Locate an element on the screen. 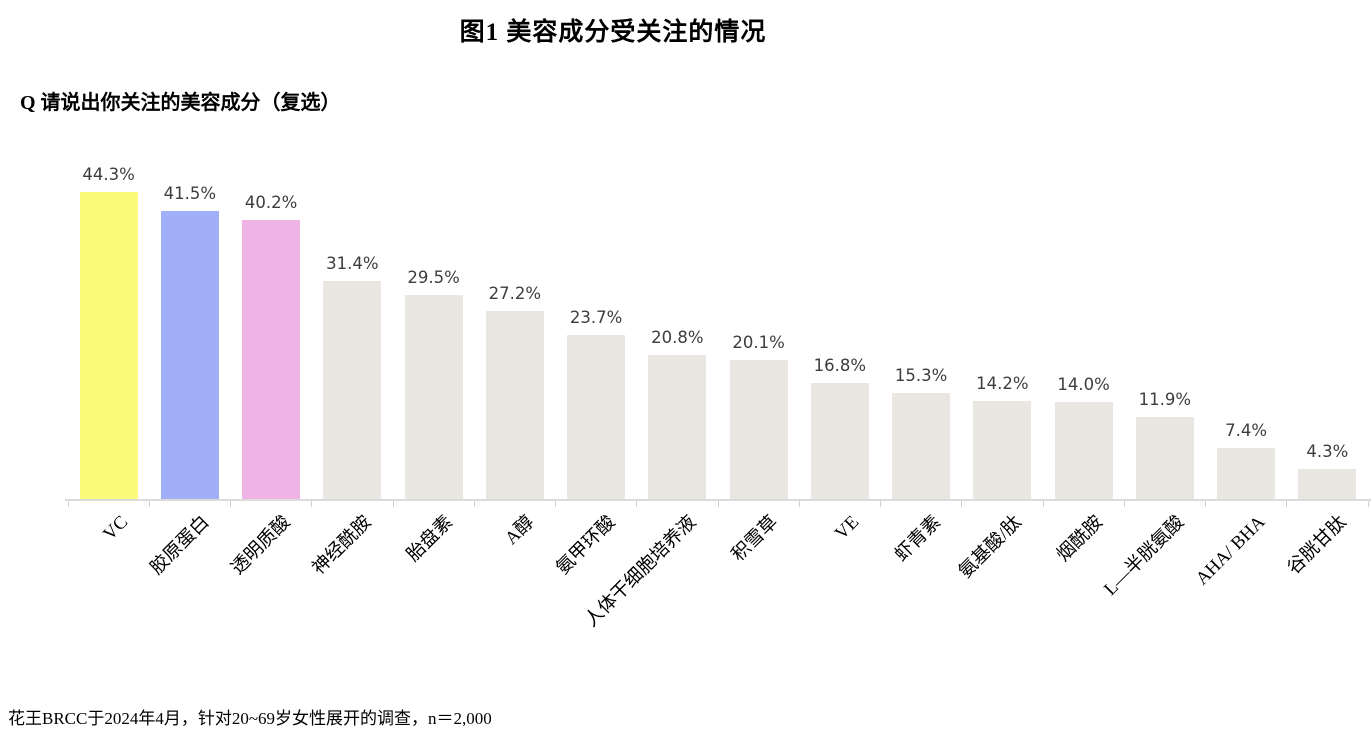  category-label: 虾青素 is located at coordinates (918, 539).